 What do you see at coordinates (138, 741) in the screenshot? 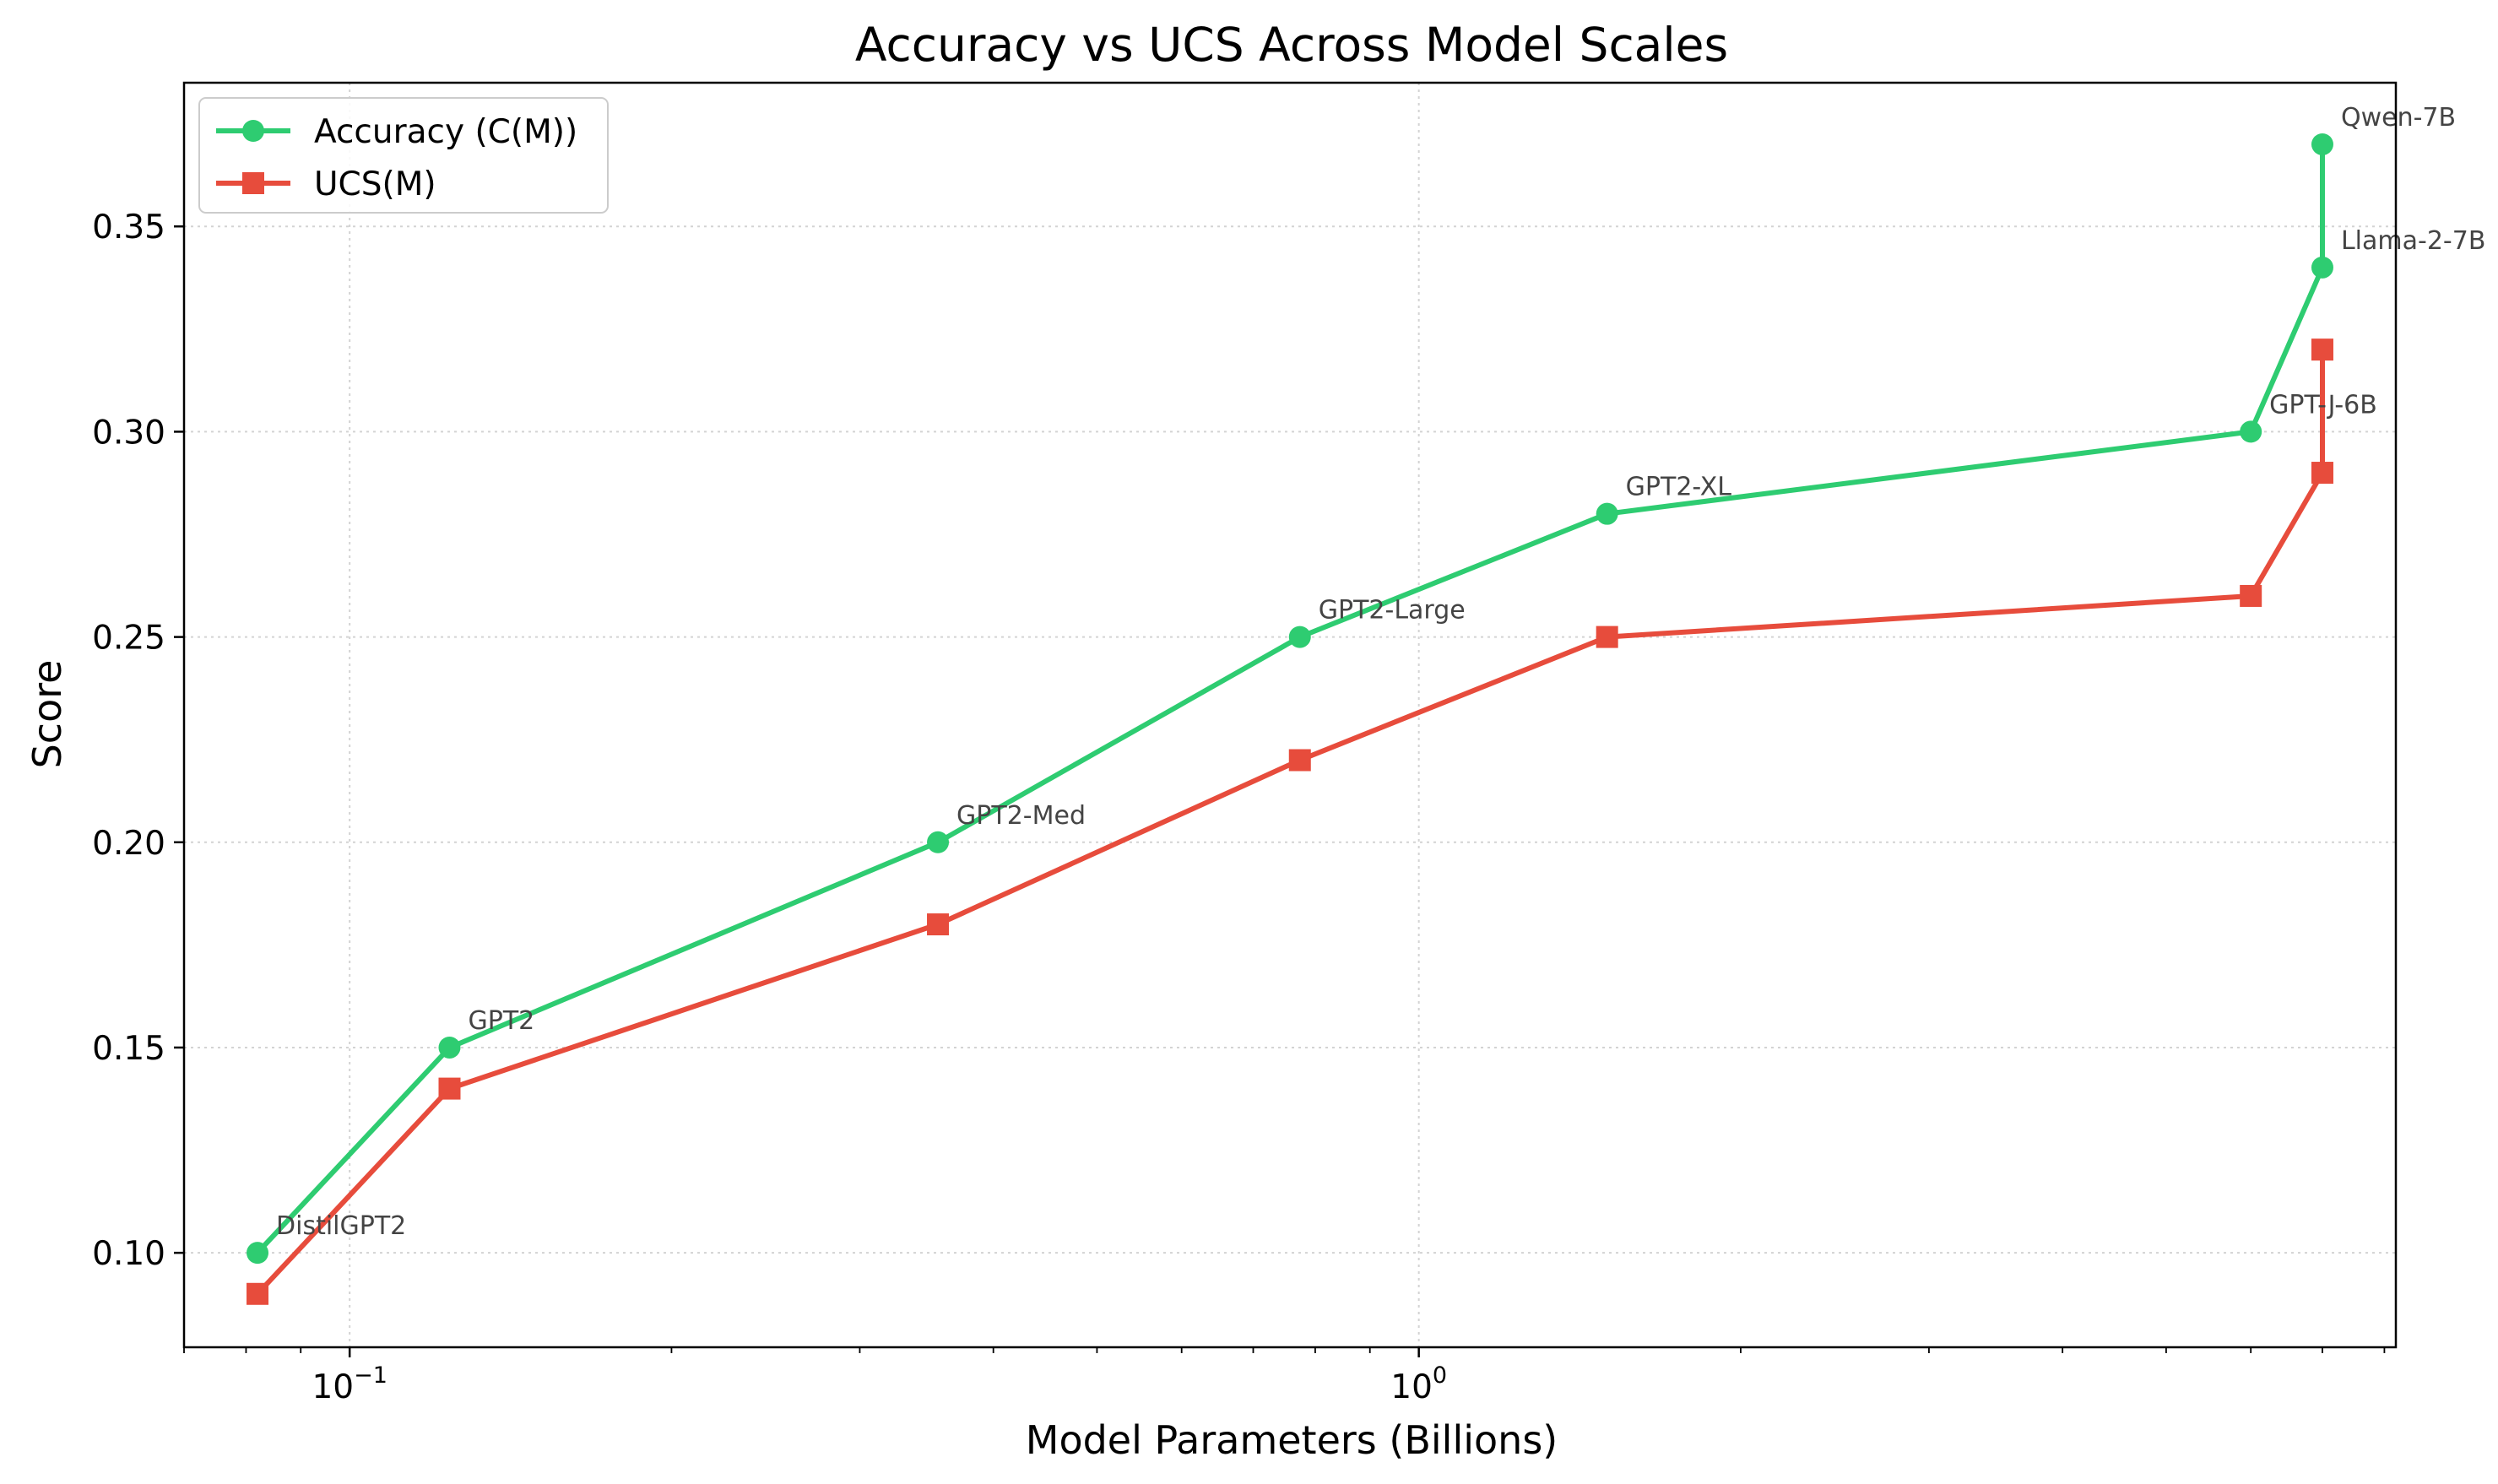
I see `y-axis-ticks: 0.10 0.15 0.20 0.25 0.30 0.35` at bounding box center [138, 741].